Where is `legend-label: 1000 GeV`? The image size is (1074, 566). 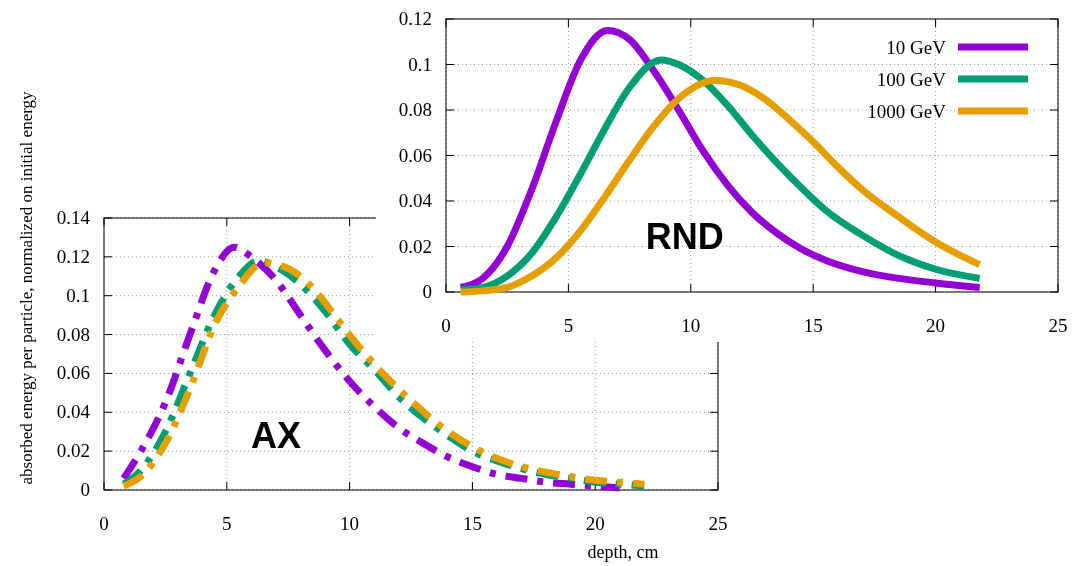 legend-label: 1000 GeV is located at coordinates (907, 111).